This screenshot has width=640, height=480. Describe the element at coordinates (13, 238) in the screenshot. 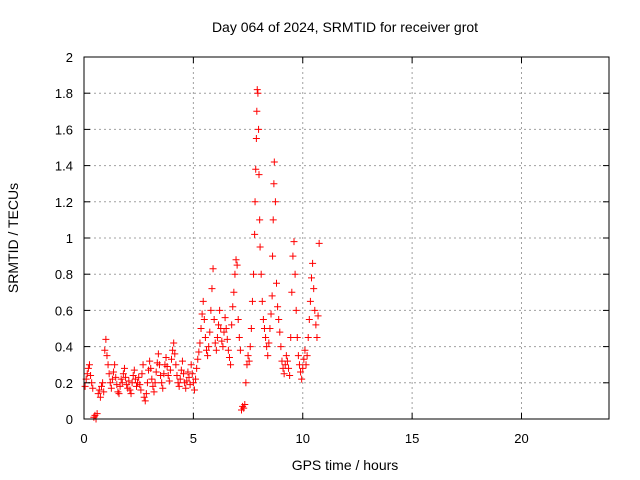

I see `y-axis-label: SRMTID / TECUs` at that location.